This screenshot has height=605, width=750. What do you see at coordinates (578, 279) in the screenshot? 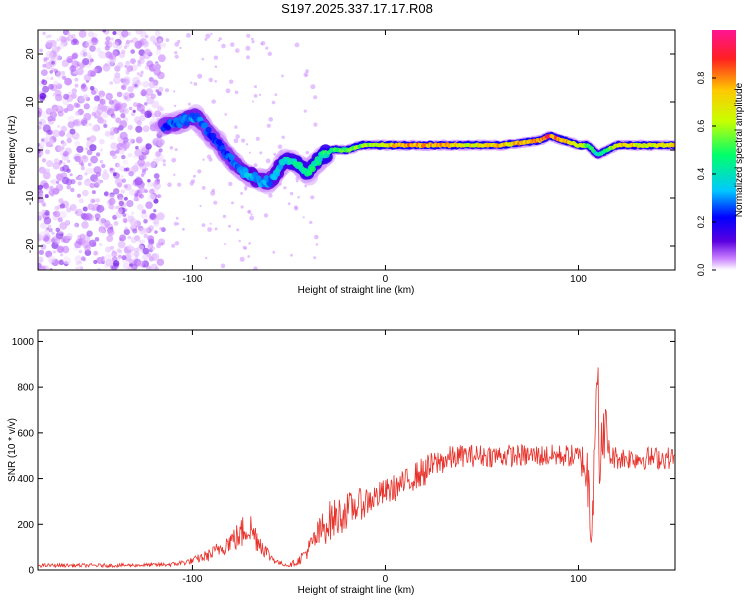
I see `spectrogram-x-tick-label: 100` at bounding box center [578, 279].